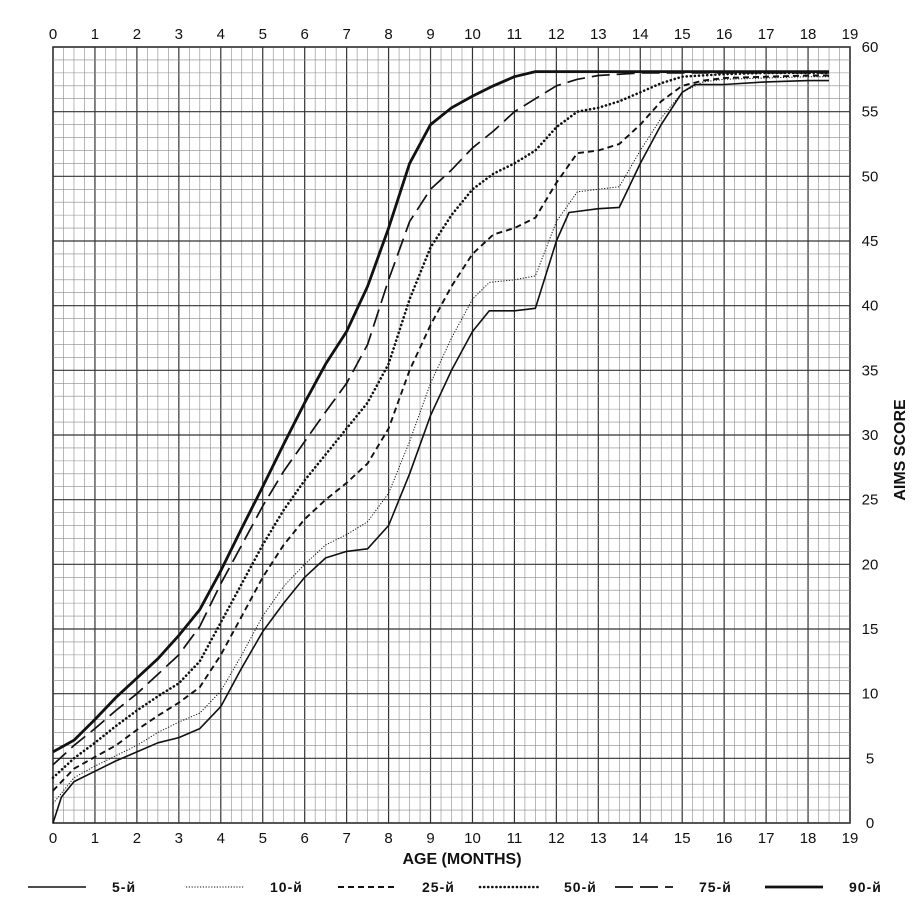  I want to click on x-tick-label-top: 7, so click(346, 34).